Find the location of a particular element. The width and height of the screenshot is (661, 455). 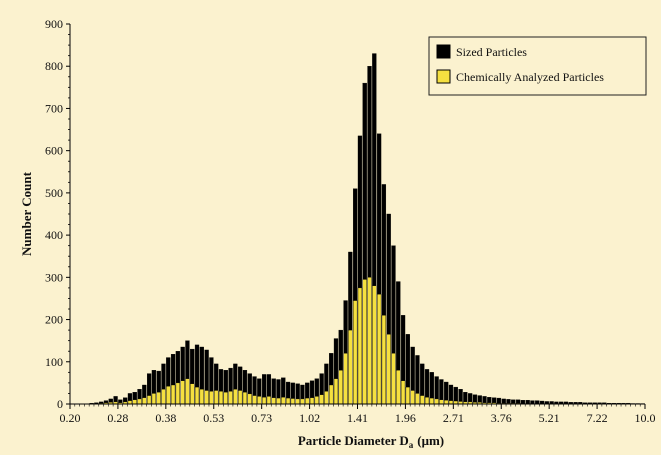

y-axis: 0 100 200 300 400 500 600 700 800 900 is located at coordinates (58, 214).